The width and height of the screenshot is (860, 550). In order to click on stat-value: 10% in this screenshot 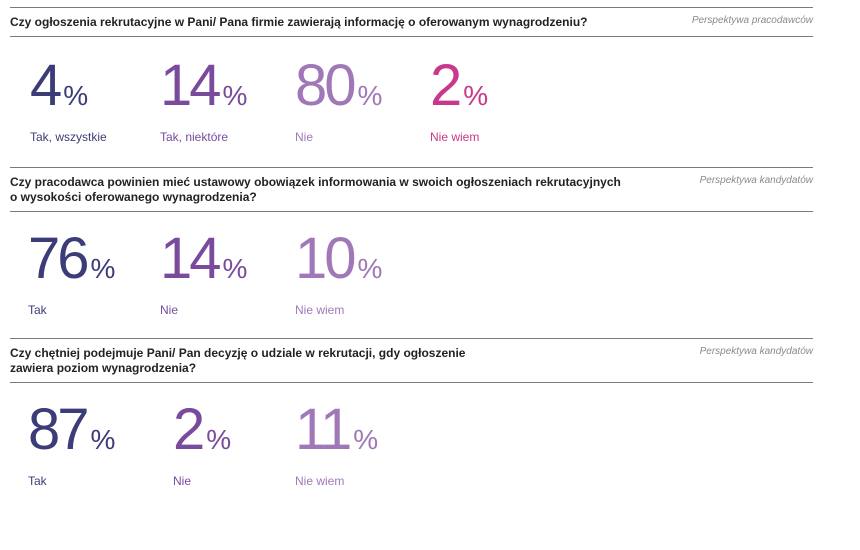, I will do `click(338, 264)`.